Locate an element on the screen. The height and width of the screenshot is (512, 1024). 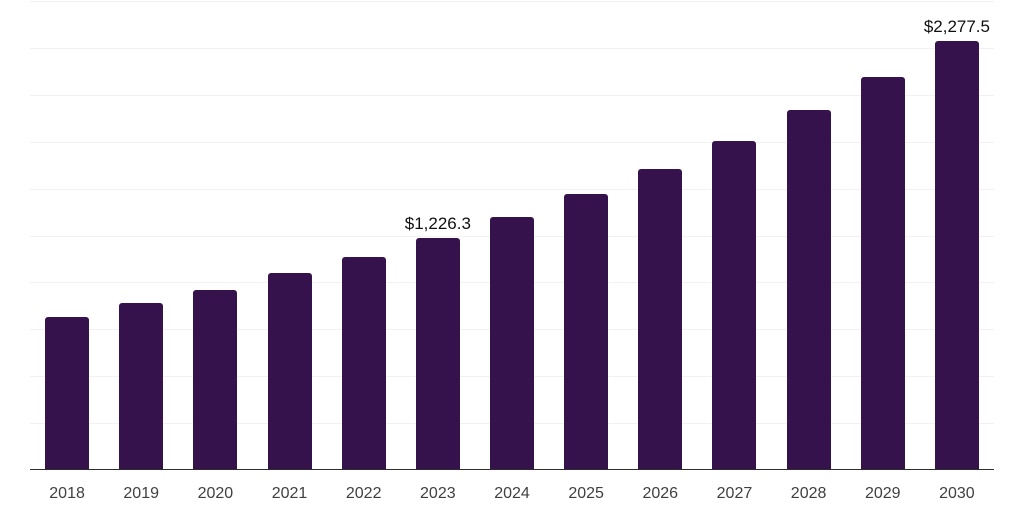
bar-2022 is located at coordinates (363, 363).